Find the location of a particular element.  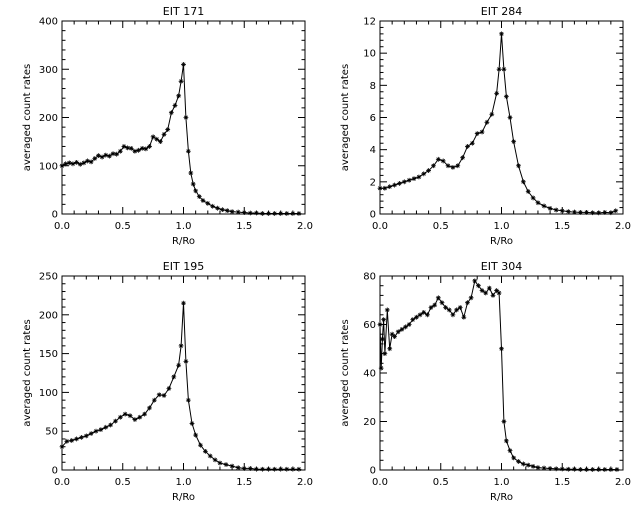

chart-title-eit-171: EIT 171 is located at coordinates (183, 11).